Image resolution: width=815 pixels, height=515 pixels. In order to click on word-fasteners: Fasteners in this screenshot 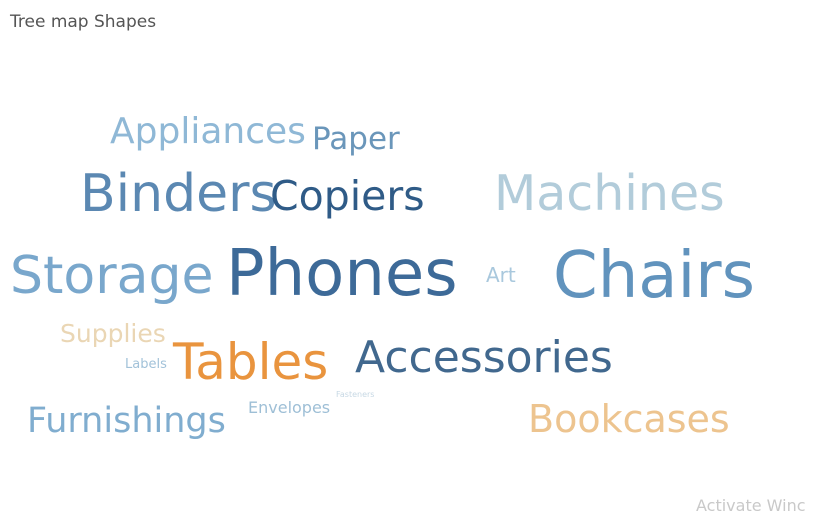, I will do `click(355, 394)`.